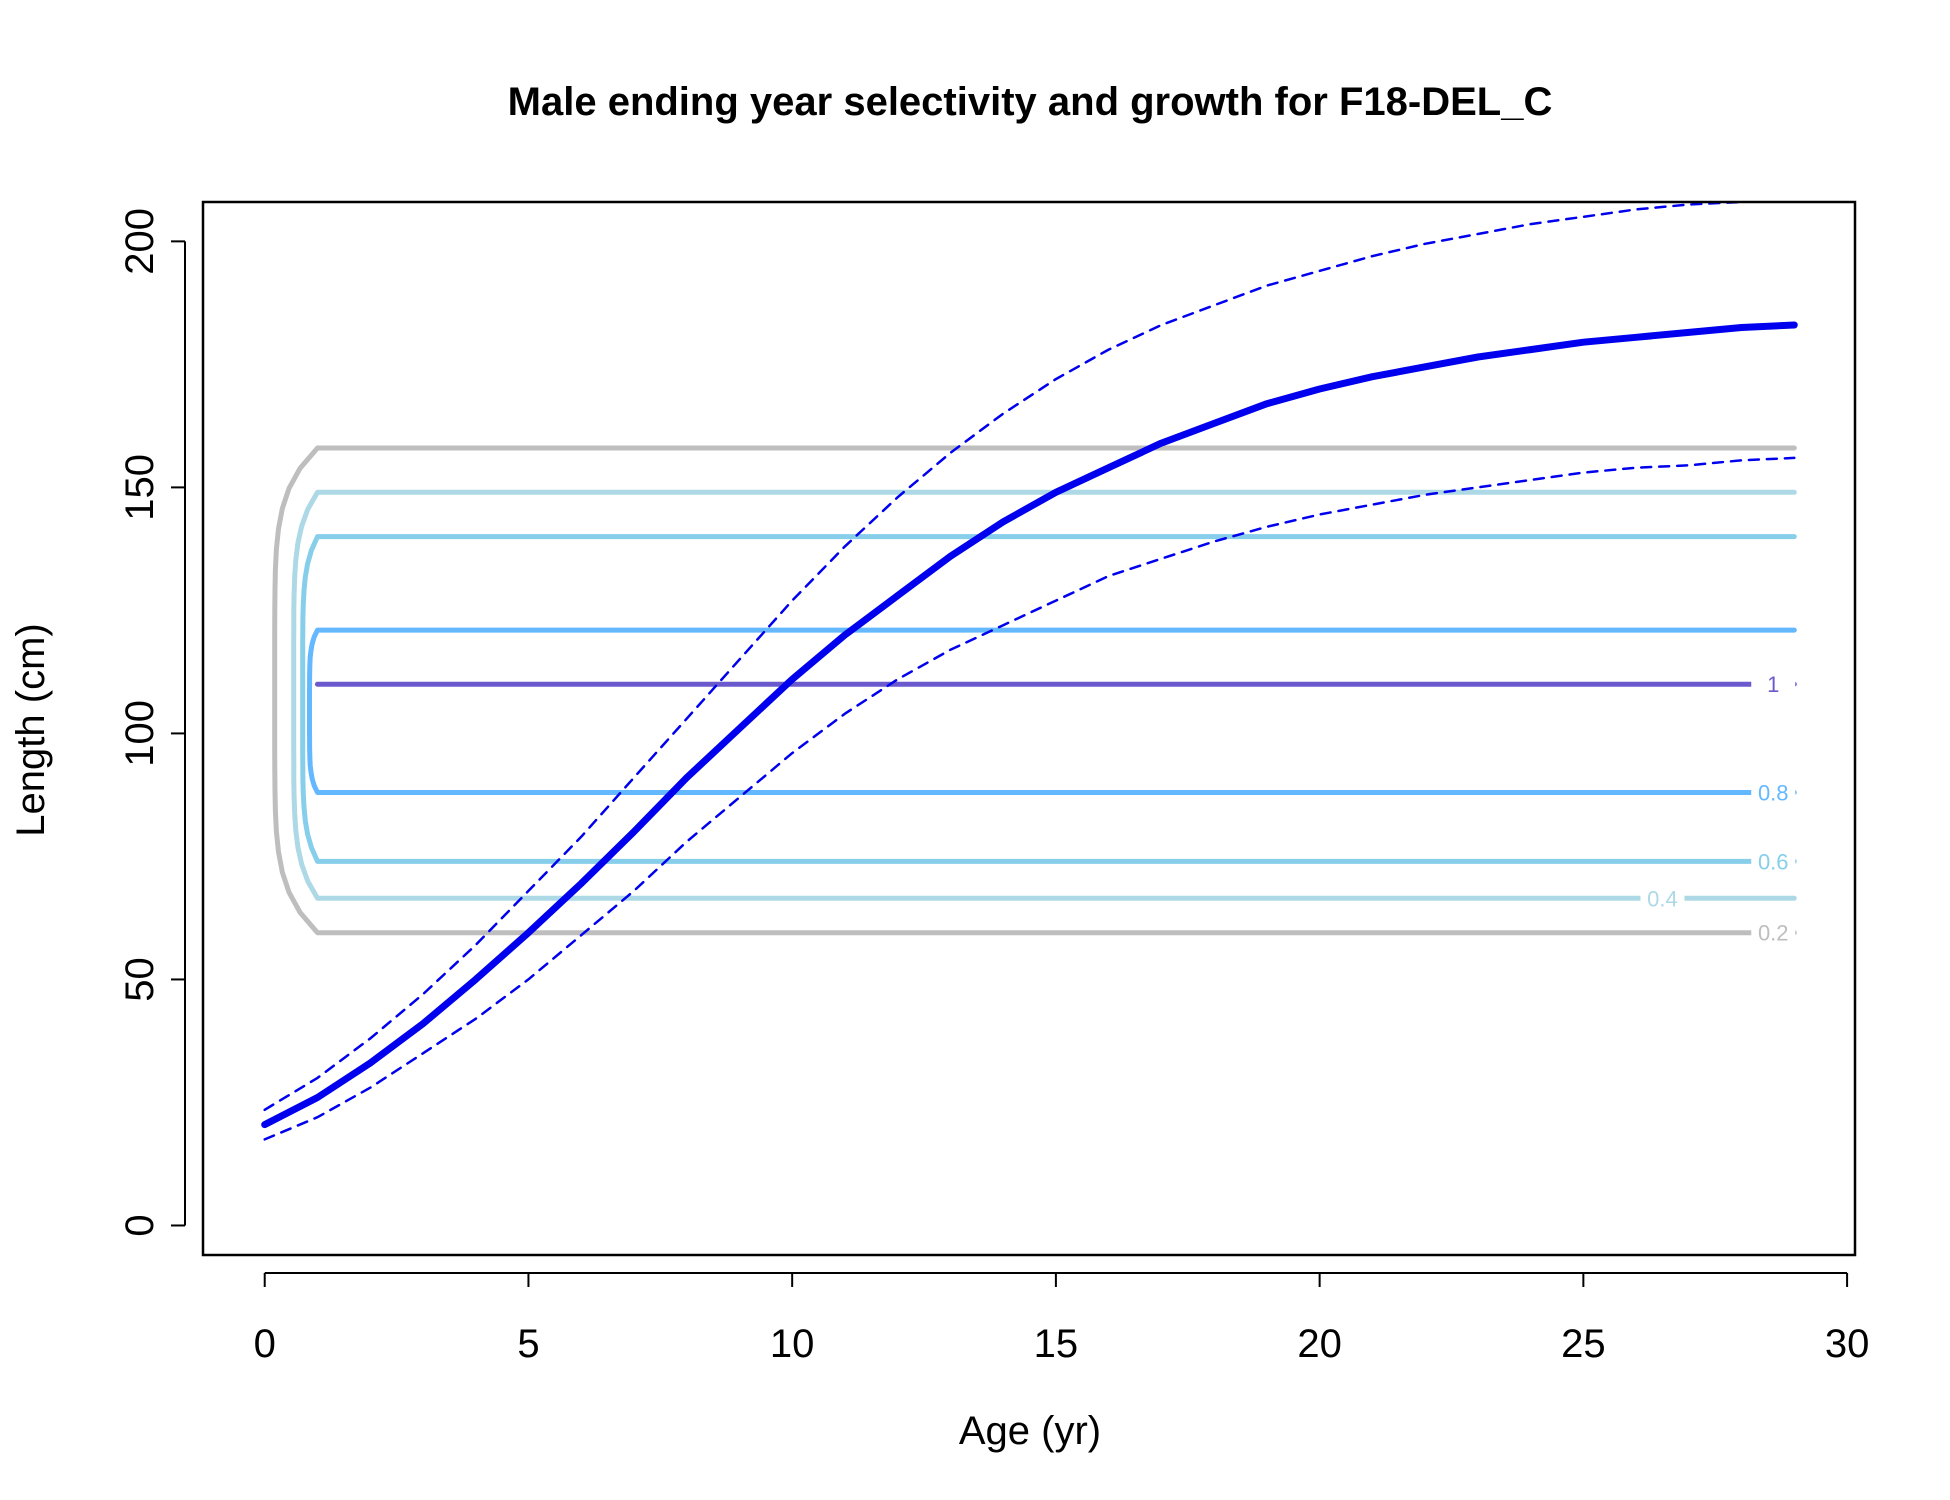  Describe the element at coordinates (1056, 1344) in the screenshot. I see `x-tick-label: 15` at that location.